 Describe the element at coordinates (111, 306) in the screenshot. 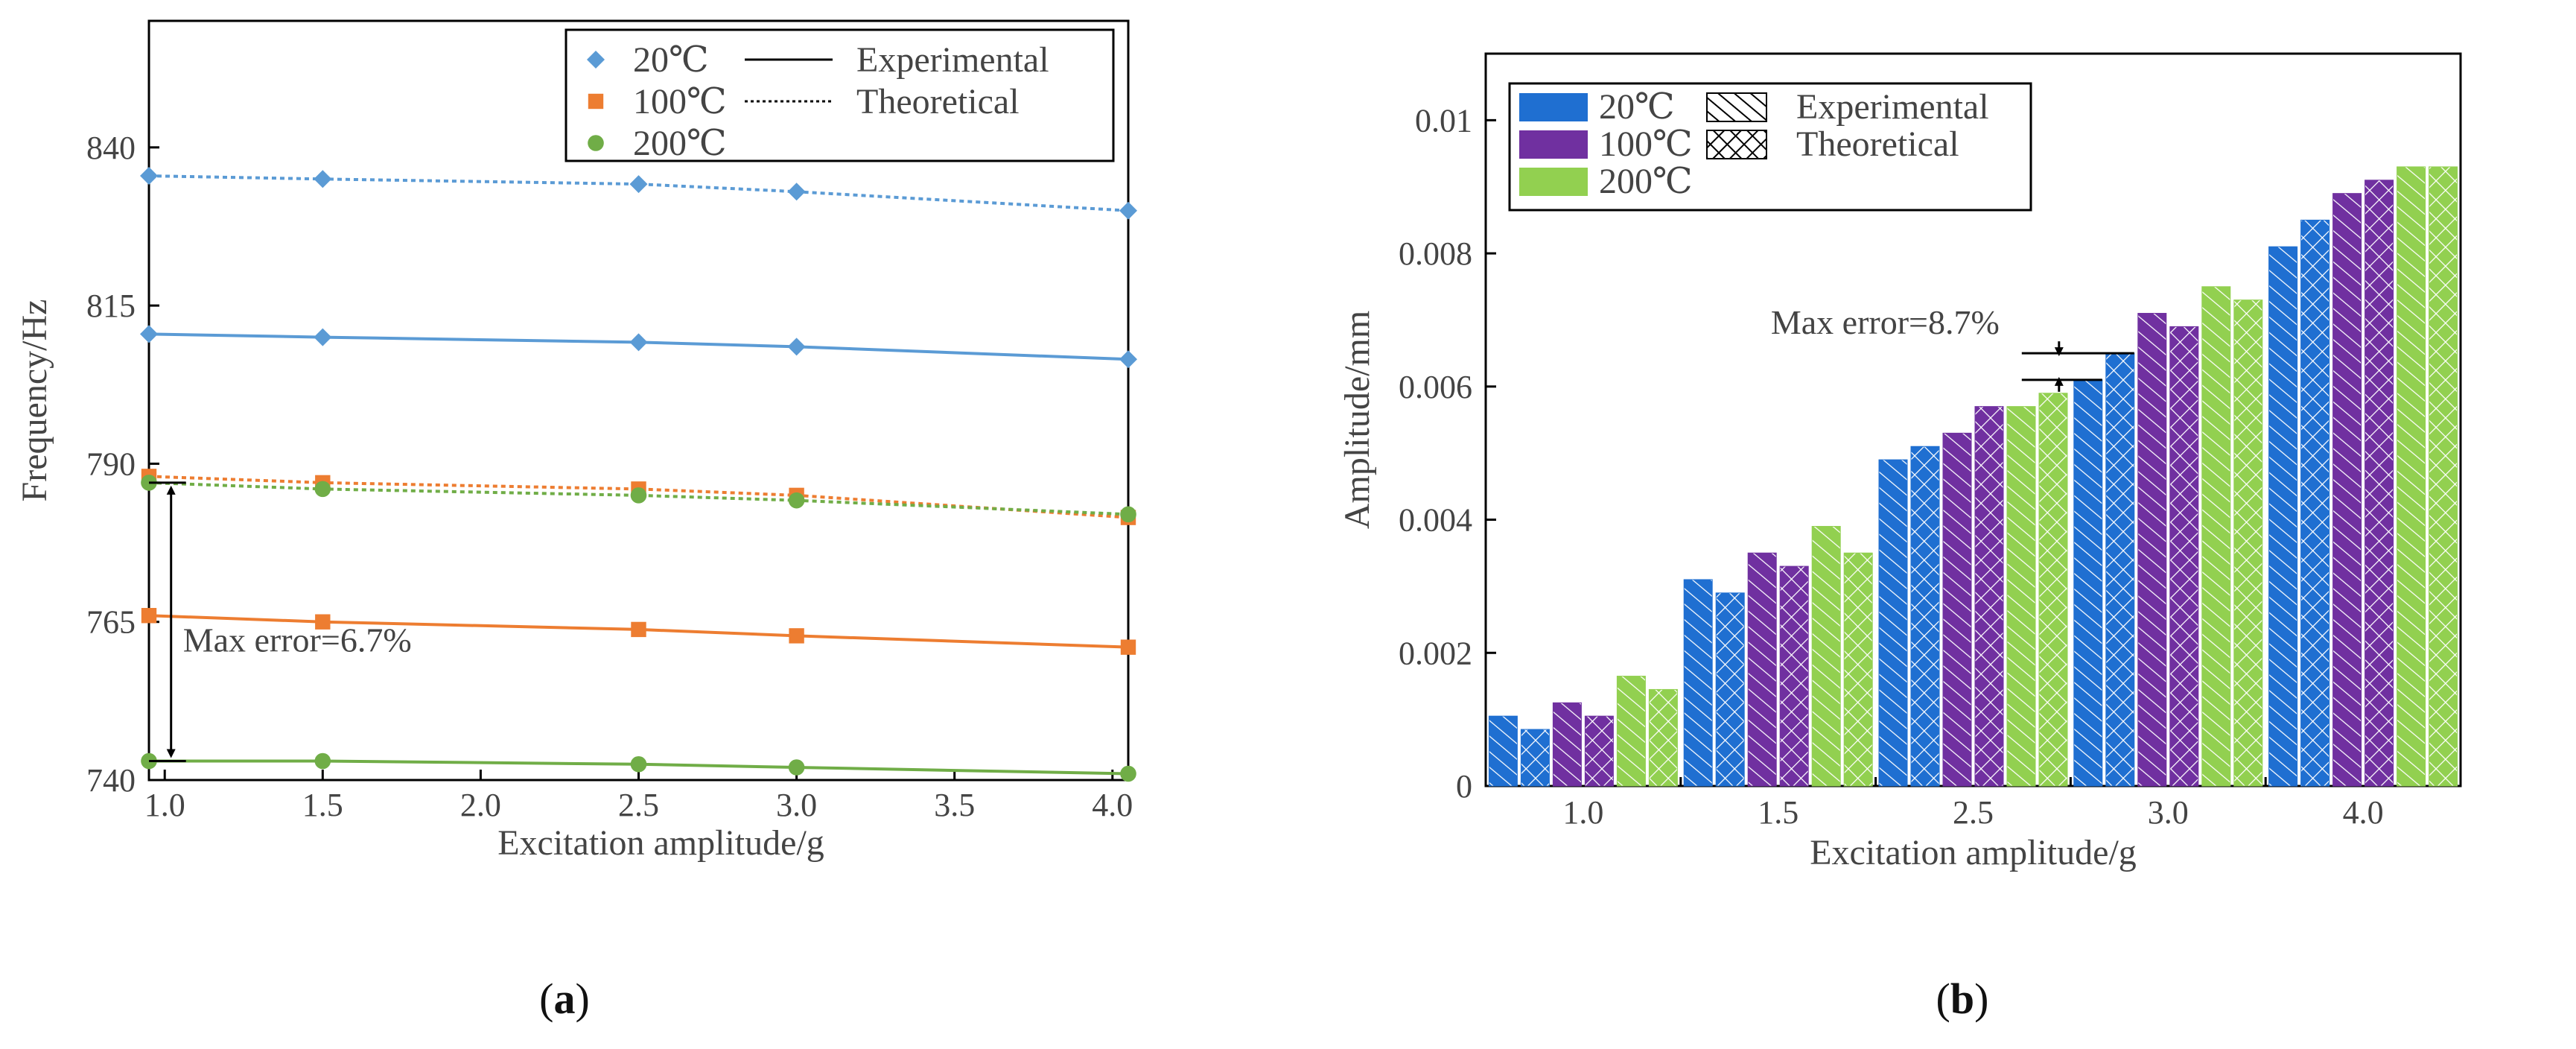

I see `y-tick-label: 815` at that location.